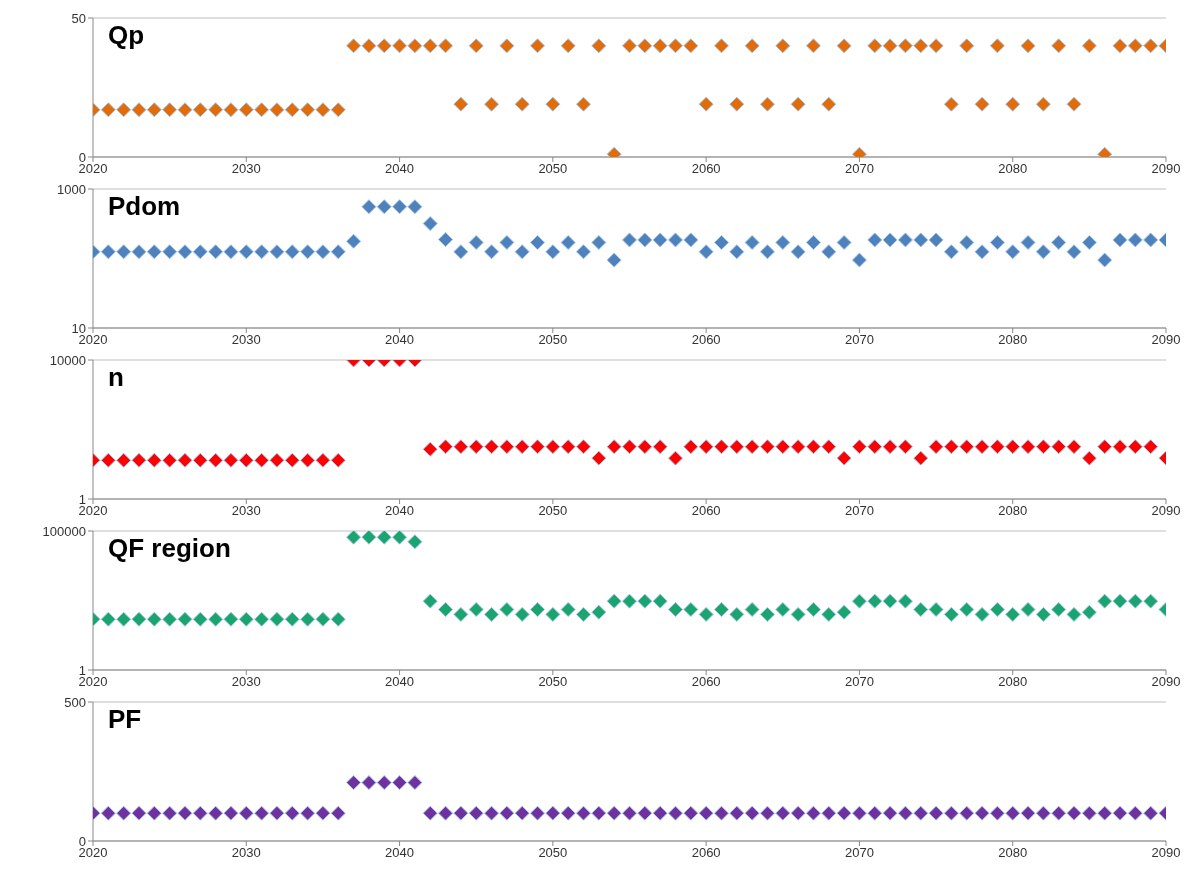 The image size is (1197, 873). Describe the element at coordinates (64, 531) in the screenshot. I see `y-tick-label: 100000` at that location.